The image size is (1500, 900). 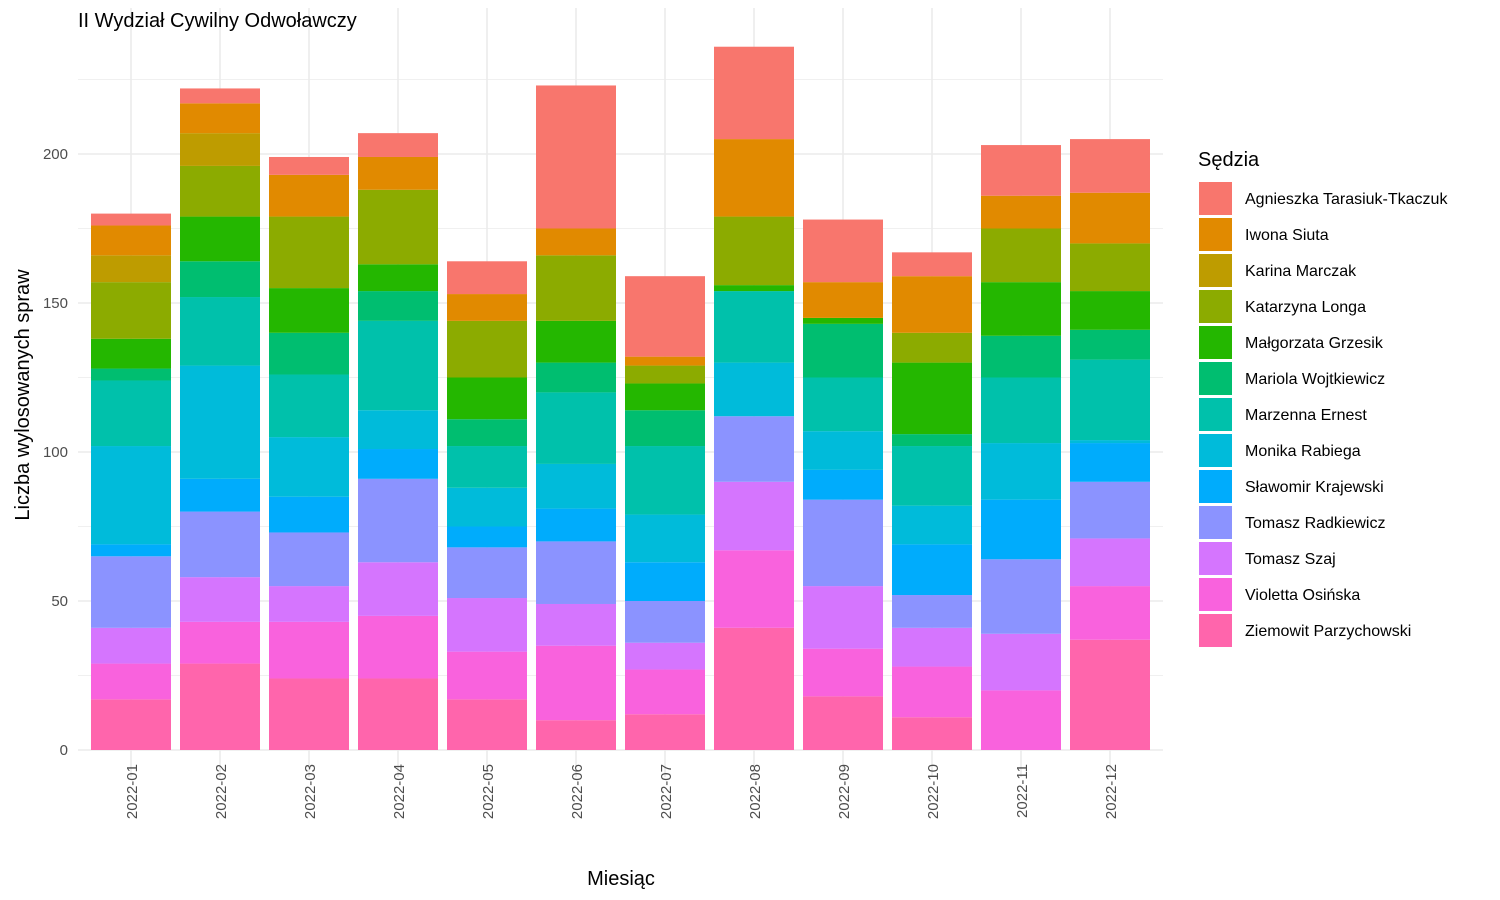 What do you see at coordinates (64, 750) in the screenshot?
I see `y-tick-label: 0` at bounding box center [64, 750].